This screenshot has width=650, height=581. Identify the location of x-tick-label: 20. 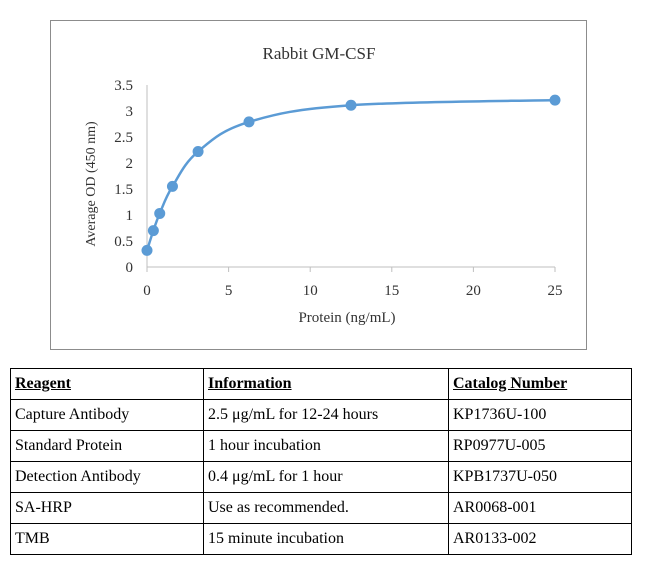
(473, 291).